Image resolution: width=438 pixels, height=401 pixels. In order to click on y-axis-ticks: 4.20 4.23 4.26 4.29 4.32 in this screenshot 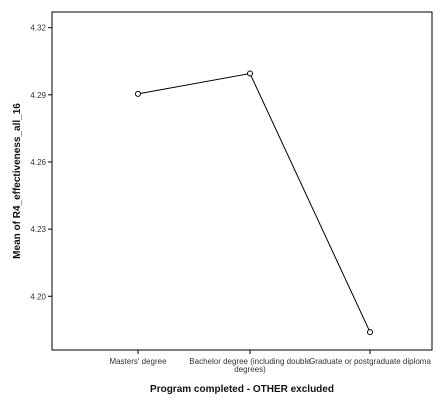, I will do `click(41, 162)`.